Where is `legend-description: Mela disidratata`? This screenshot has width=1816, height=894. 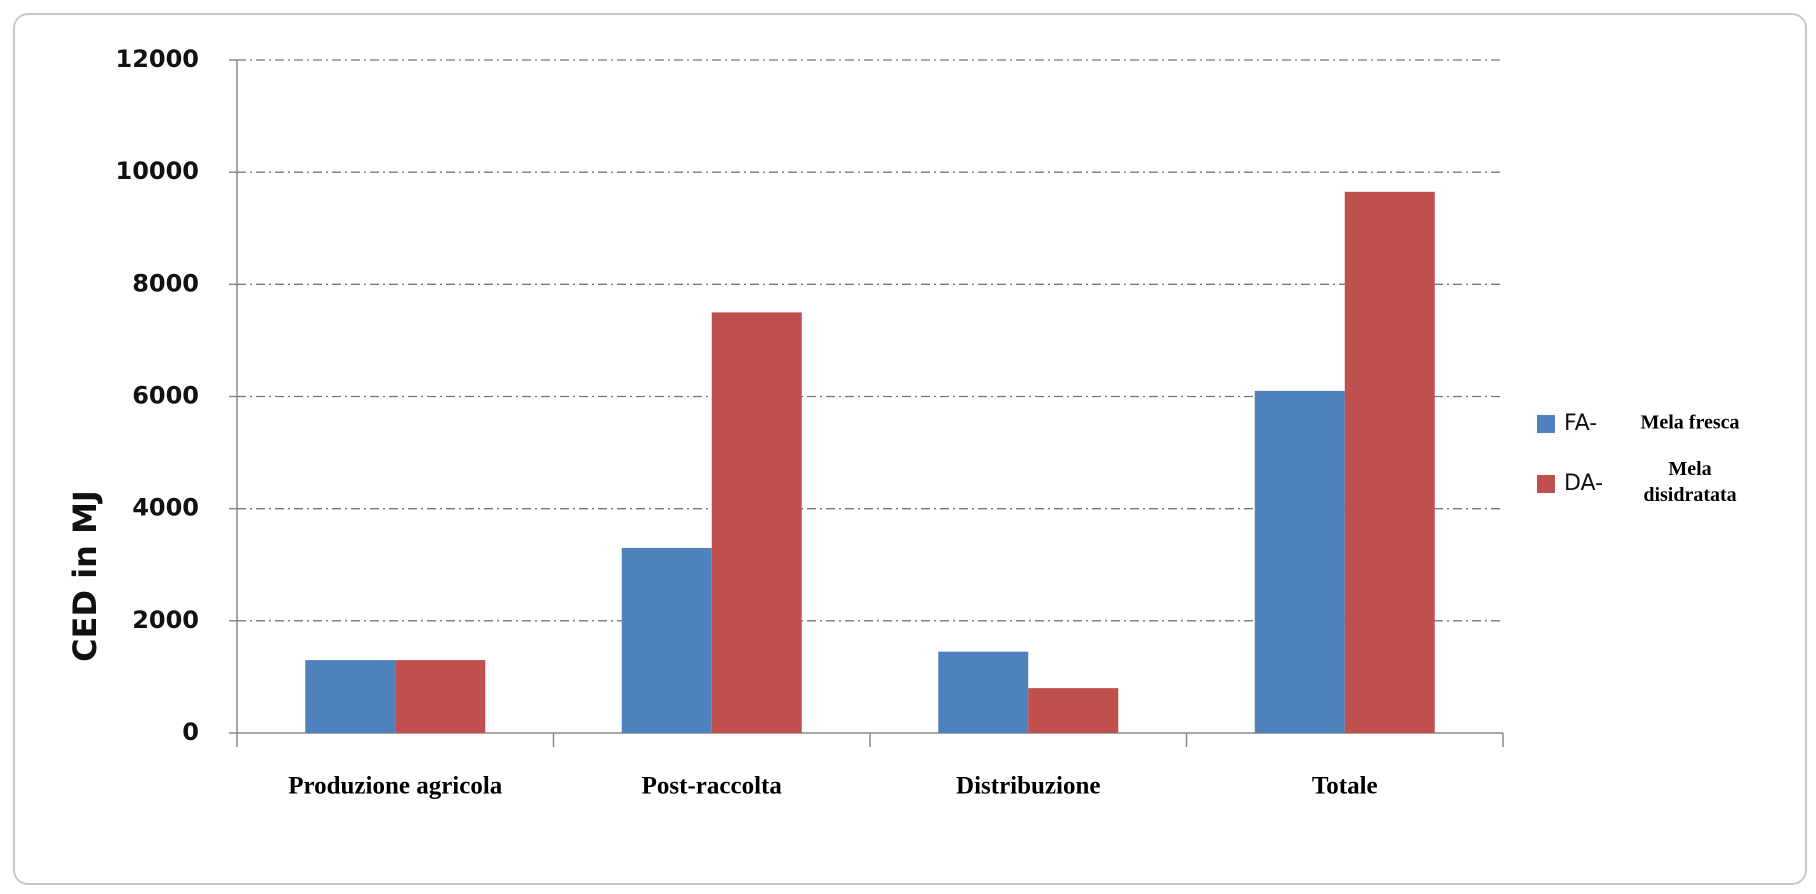 legend-description: Mela disidratata is located at coordinates (1689, 482).